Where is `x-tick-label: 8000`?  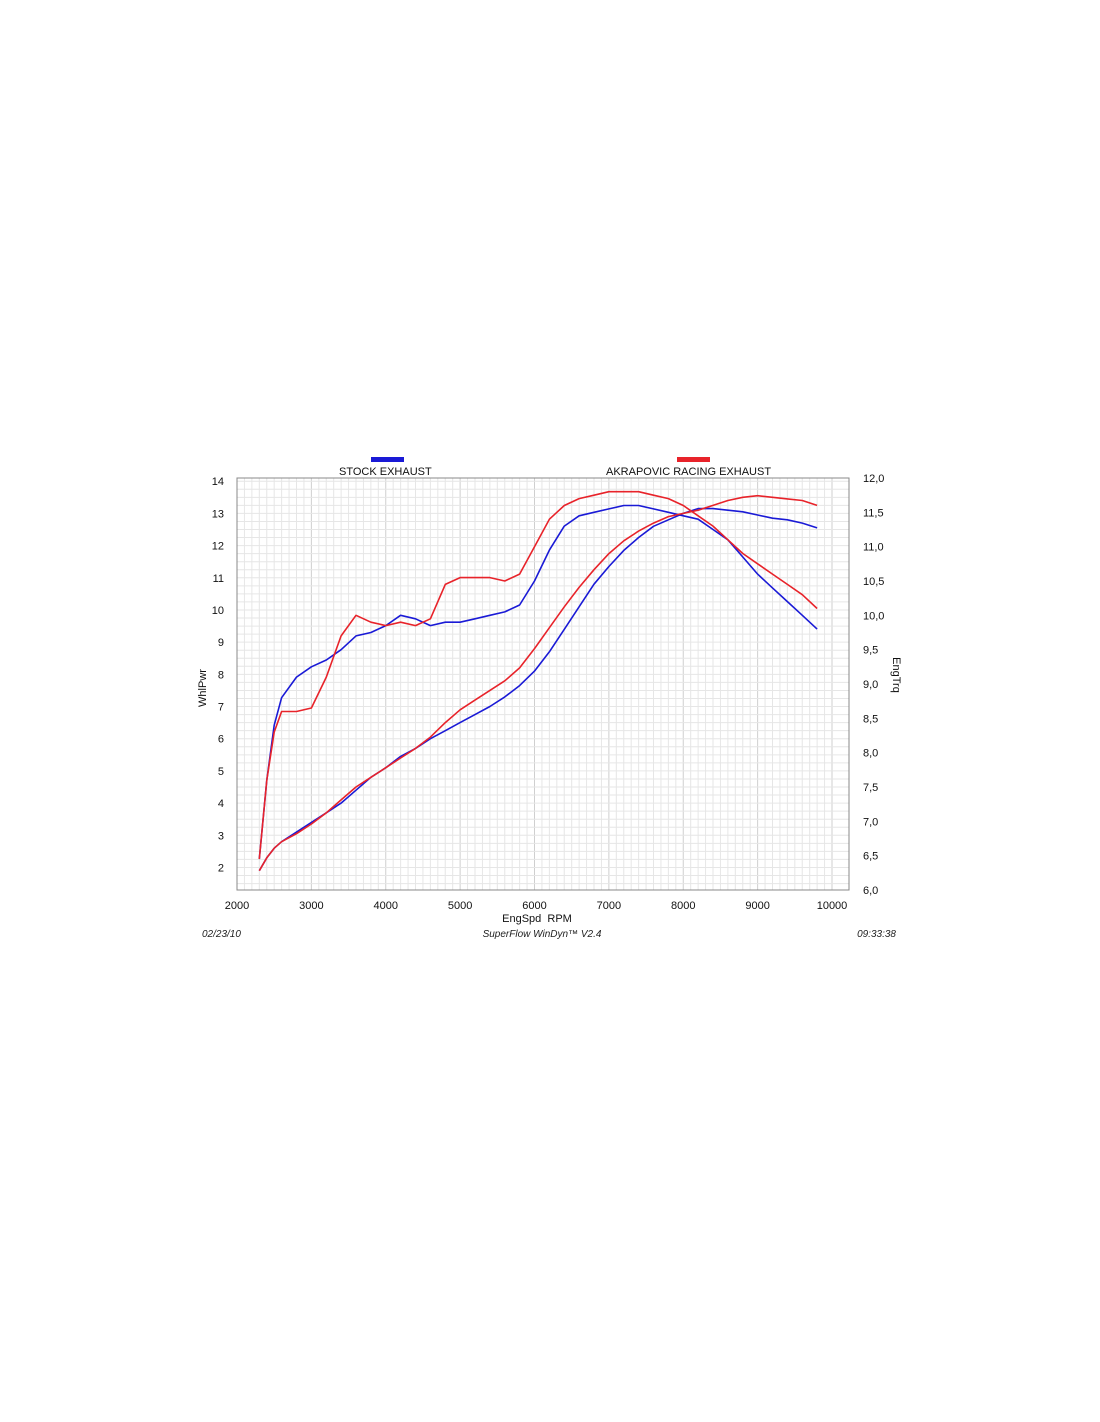
x-tick-label: 8000 is located at coordinates (683, 906).